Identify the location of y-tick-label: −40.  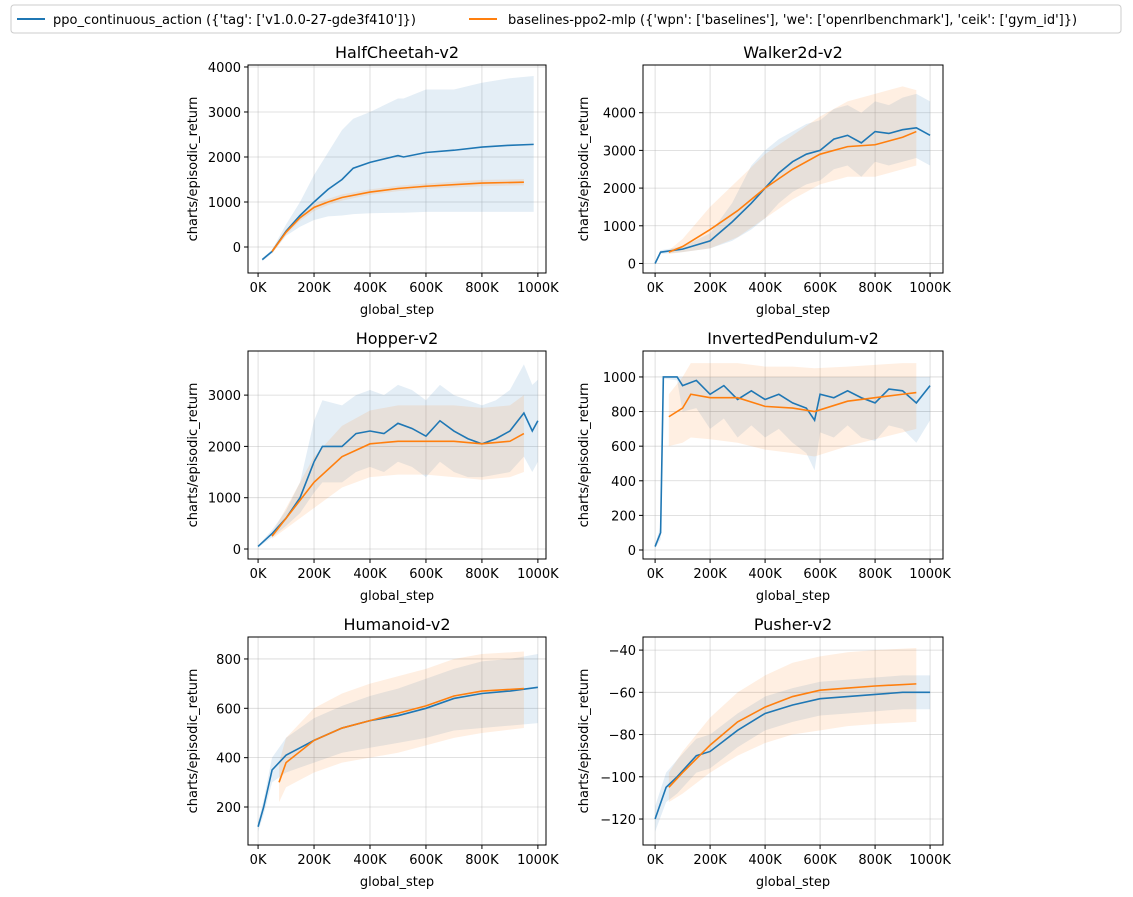
(622, 651).